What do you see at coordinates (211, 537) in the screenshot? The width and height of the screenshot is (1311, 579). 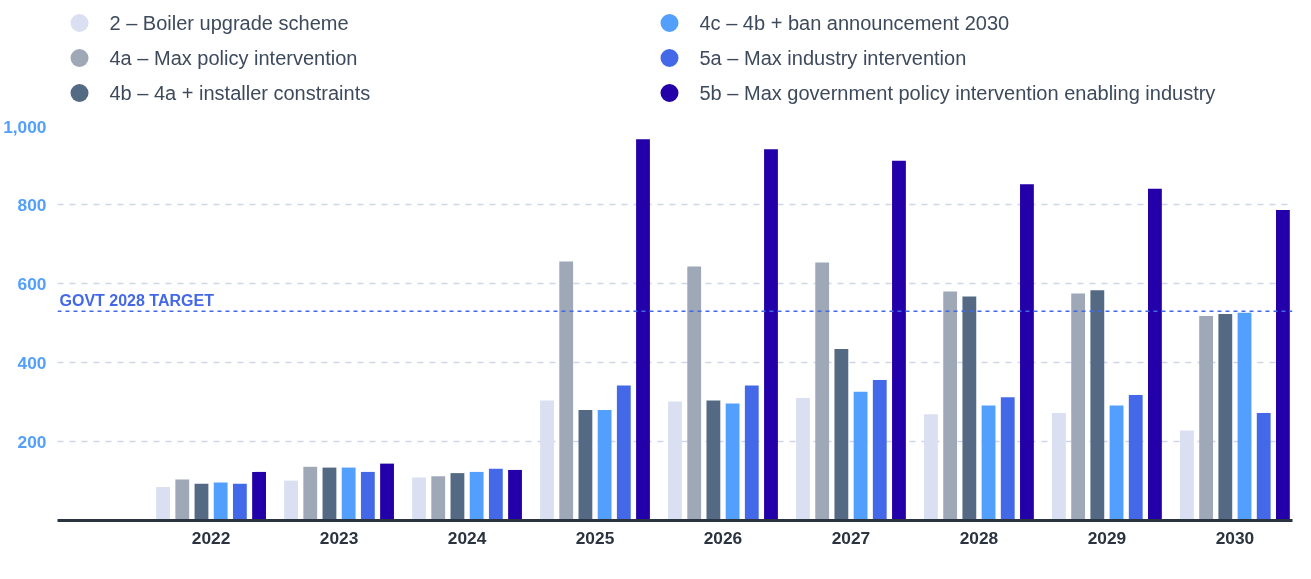 I see `x-tick-label: 2022` at bounding box center [211, 537].